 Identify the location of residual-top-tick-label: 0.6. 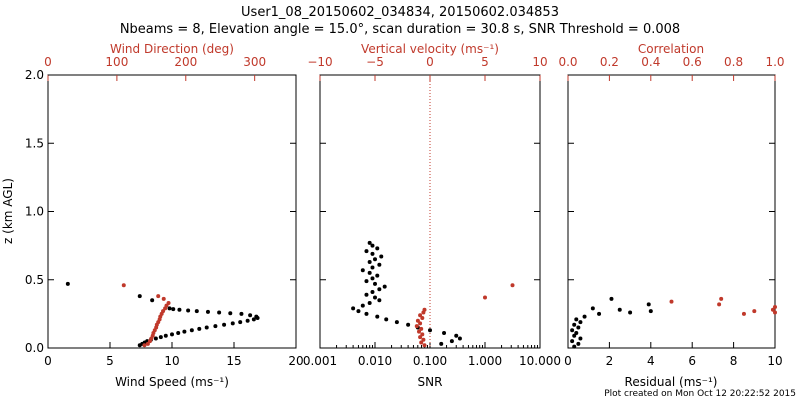
(692, 62).